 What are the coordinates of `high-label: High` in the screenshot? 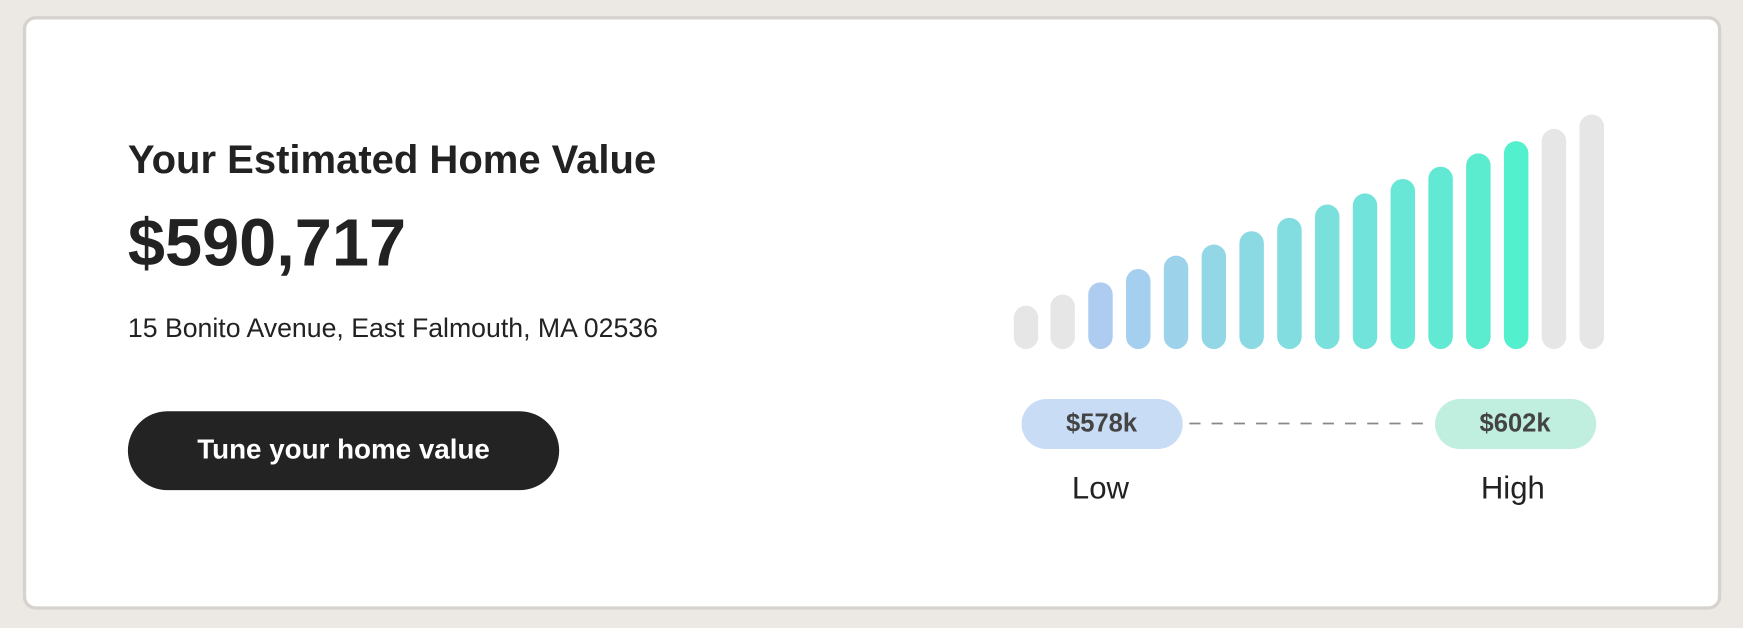 It's located at (1513, 487).